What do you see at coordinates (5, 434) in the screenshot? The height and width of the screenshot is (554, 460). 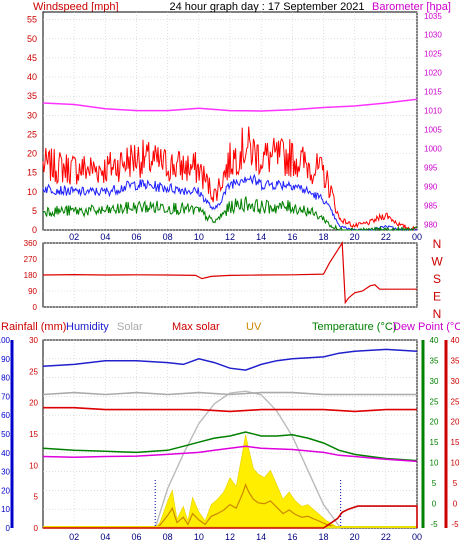 I see `humidity-tick: 50` at bounding box center [5, 434].